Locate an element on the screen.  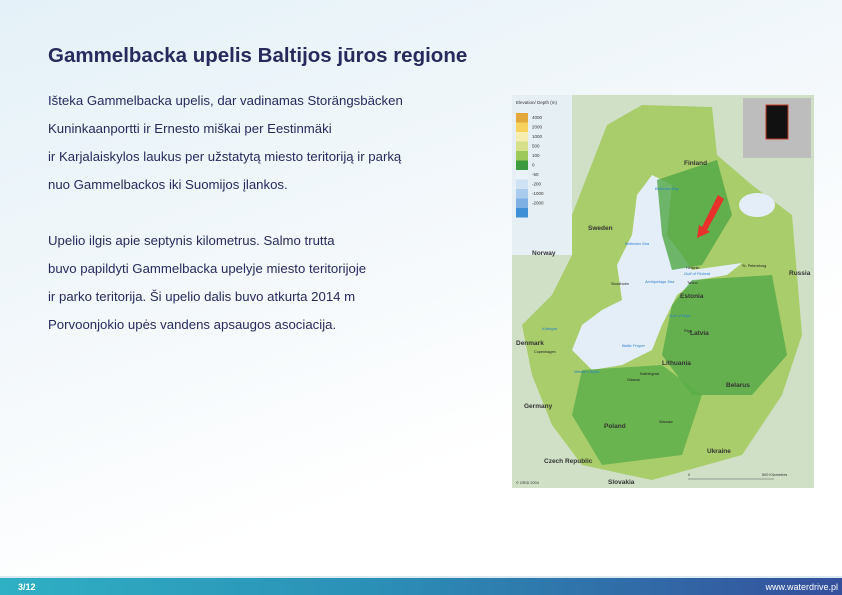
legend-label: 500 is located at coordinates (536, 146).